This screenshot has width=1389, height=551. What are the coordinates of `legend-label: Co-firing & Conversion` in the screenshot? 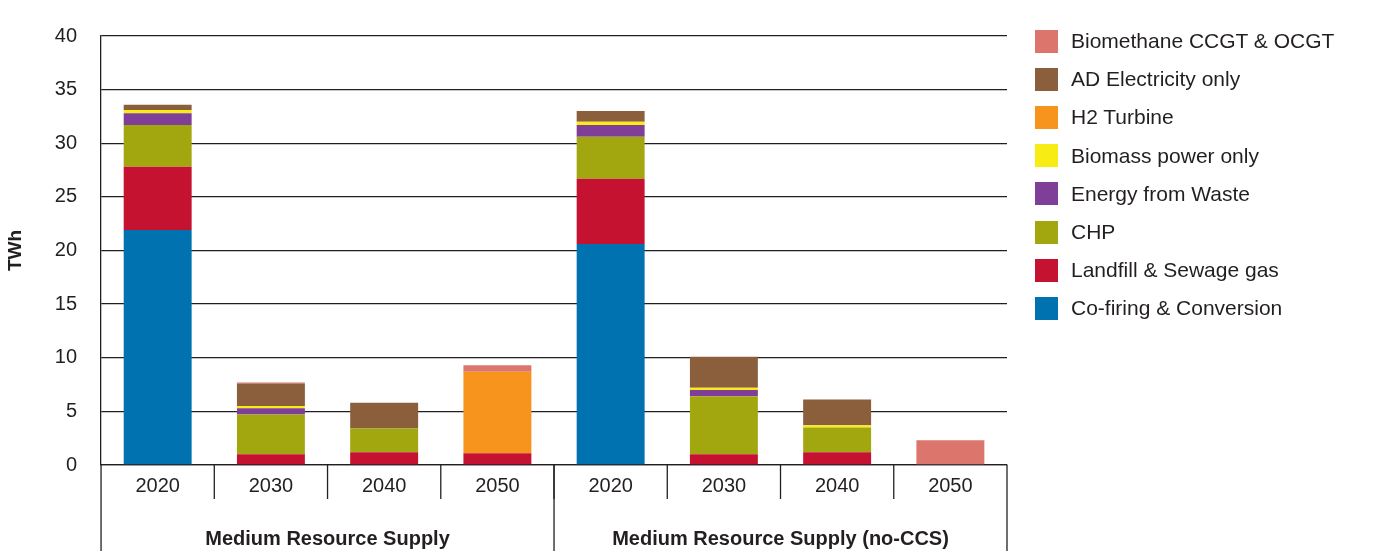 It's located at (1177, 308).